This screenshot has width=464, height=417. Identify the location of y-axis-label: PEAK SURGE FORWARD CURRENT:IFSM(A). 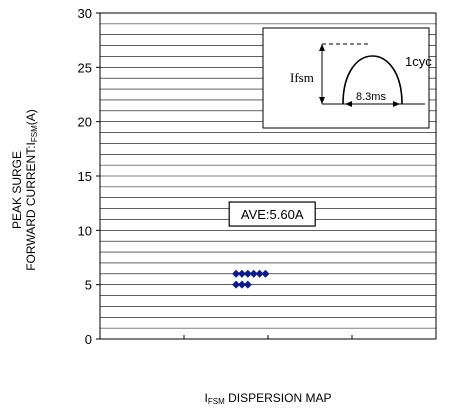
(26, 190).